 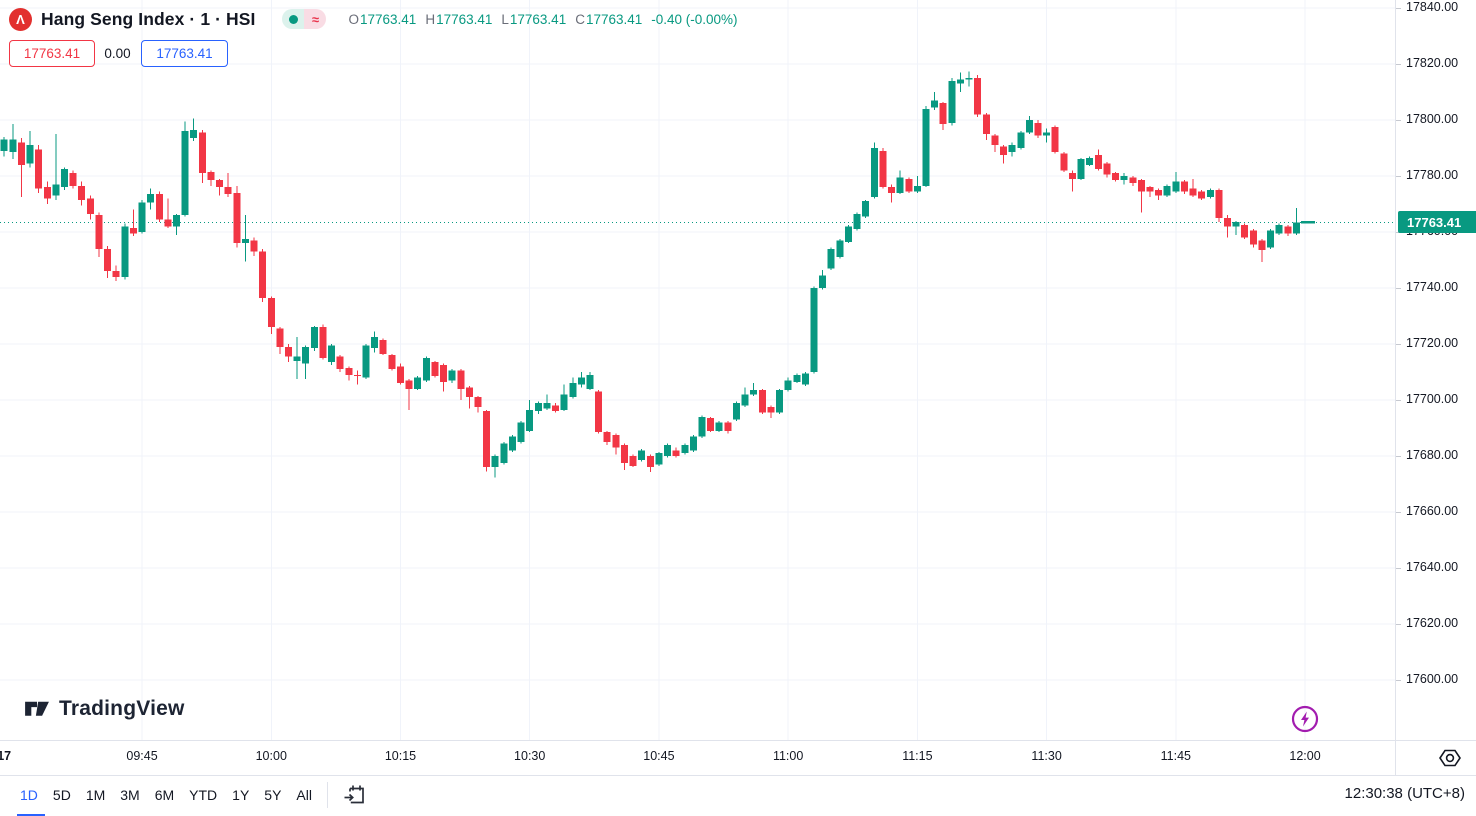 I want to click on green-dot-icon, so click(x=293, y=19).